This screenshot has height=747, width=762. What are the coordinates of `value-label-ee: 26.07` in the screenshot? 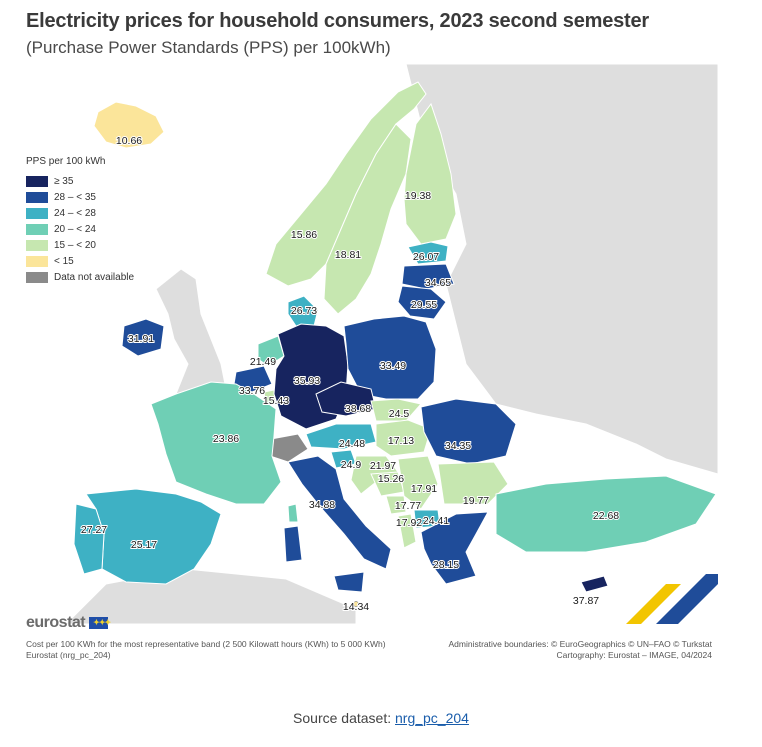 It's located at (426, 257).